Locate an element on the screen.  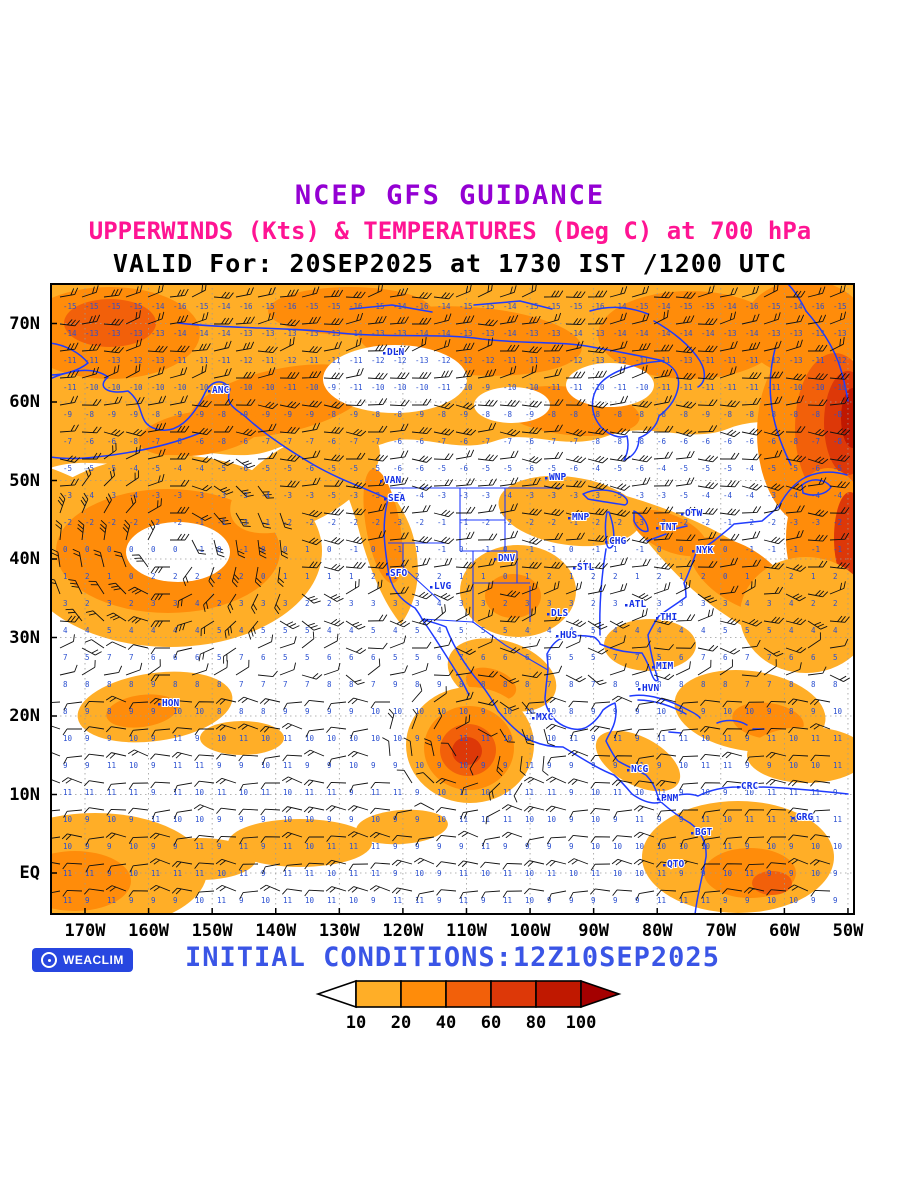
svg-text: VAN is located at coordinates (392, 480).